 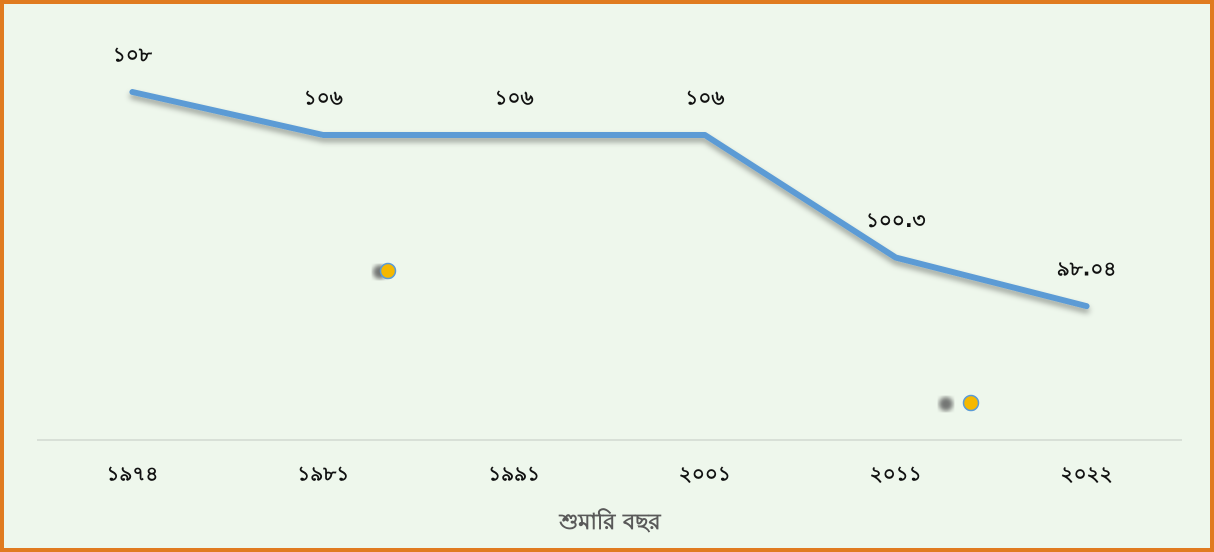 What do you see at coordinates (133, 55) in the screenshot?
I see `data-label: ১০৮` at bounding box center [133, 55].